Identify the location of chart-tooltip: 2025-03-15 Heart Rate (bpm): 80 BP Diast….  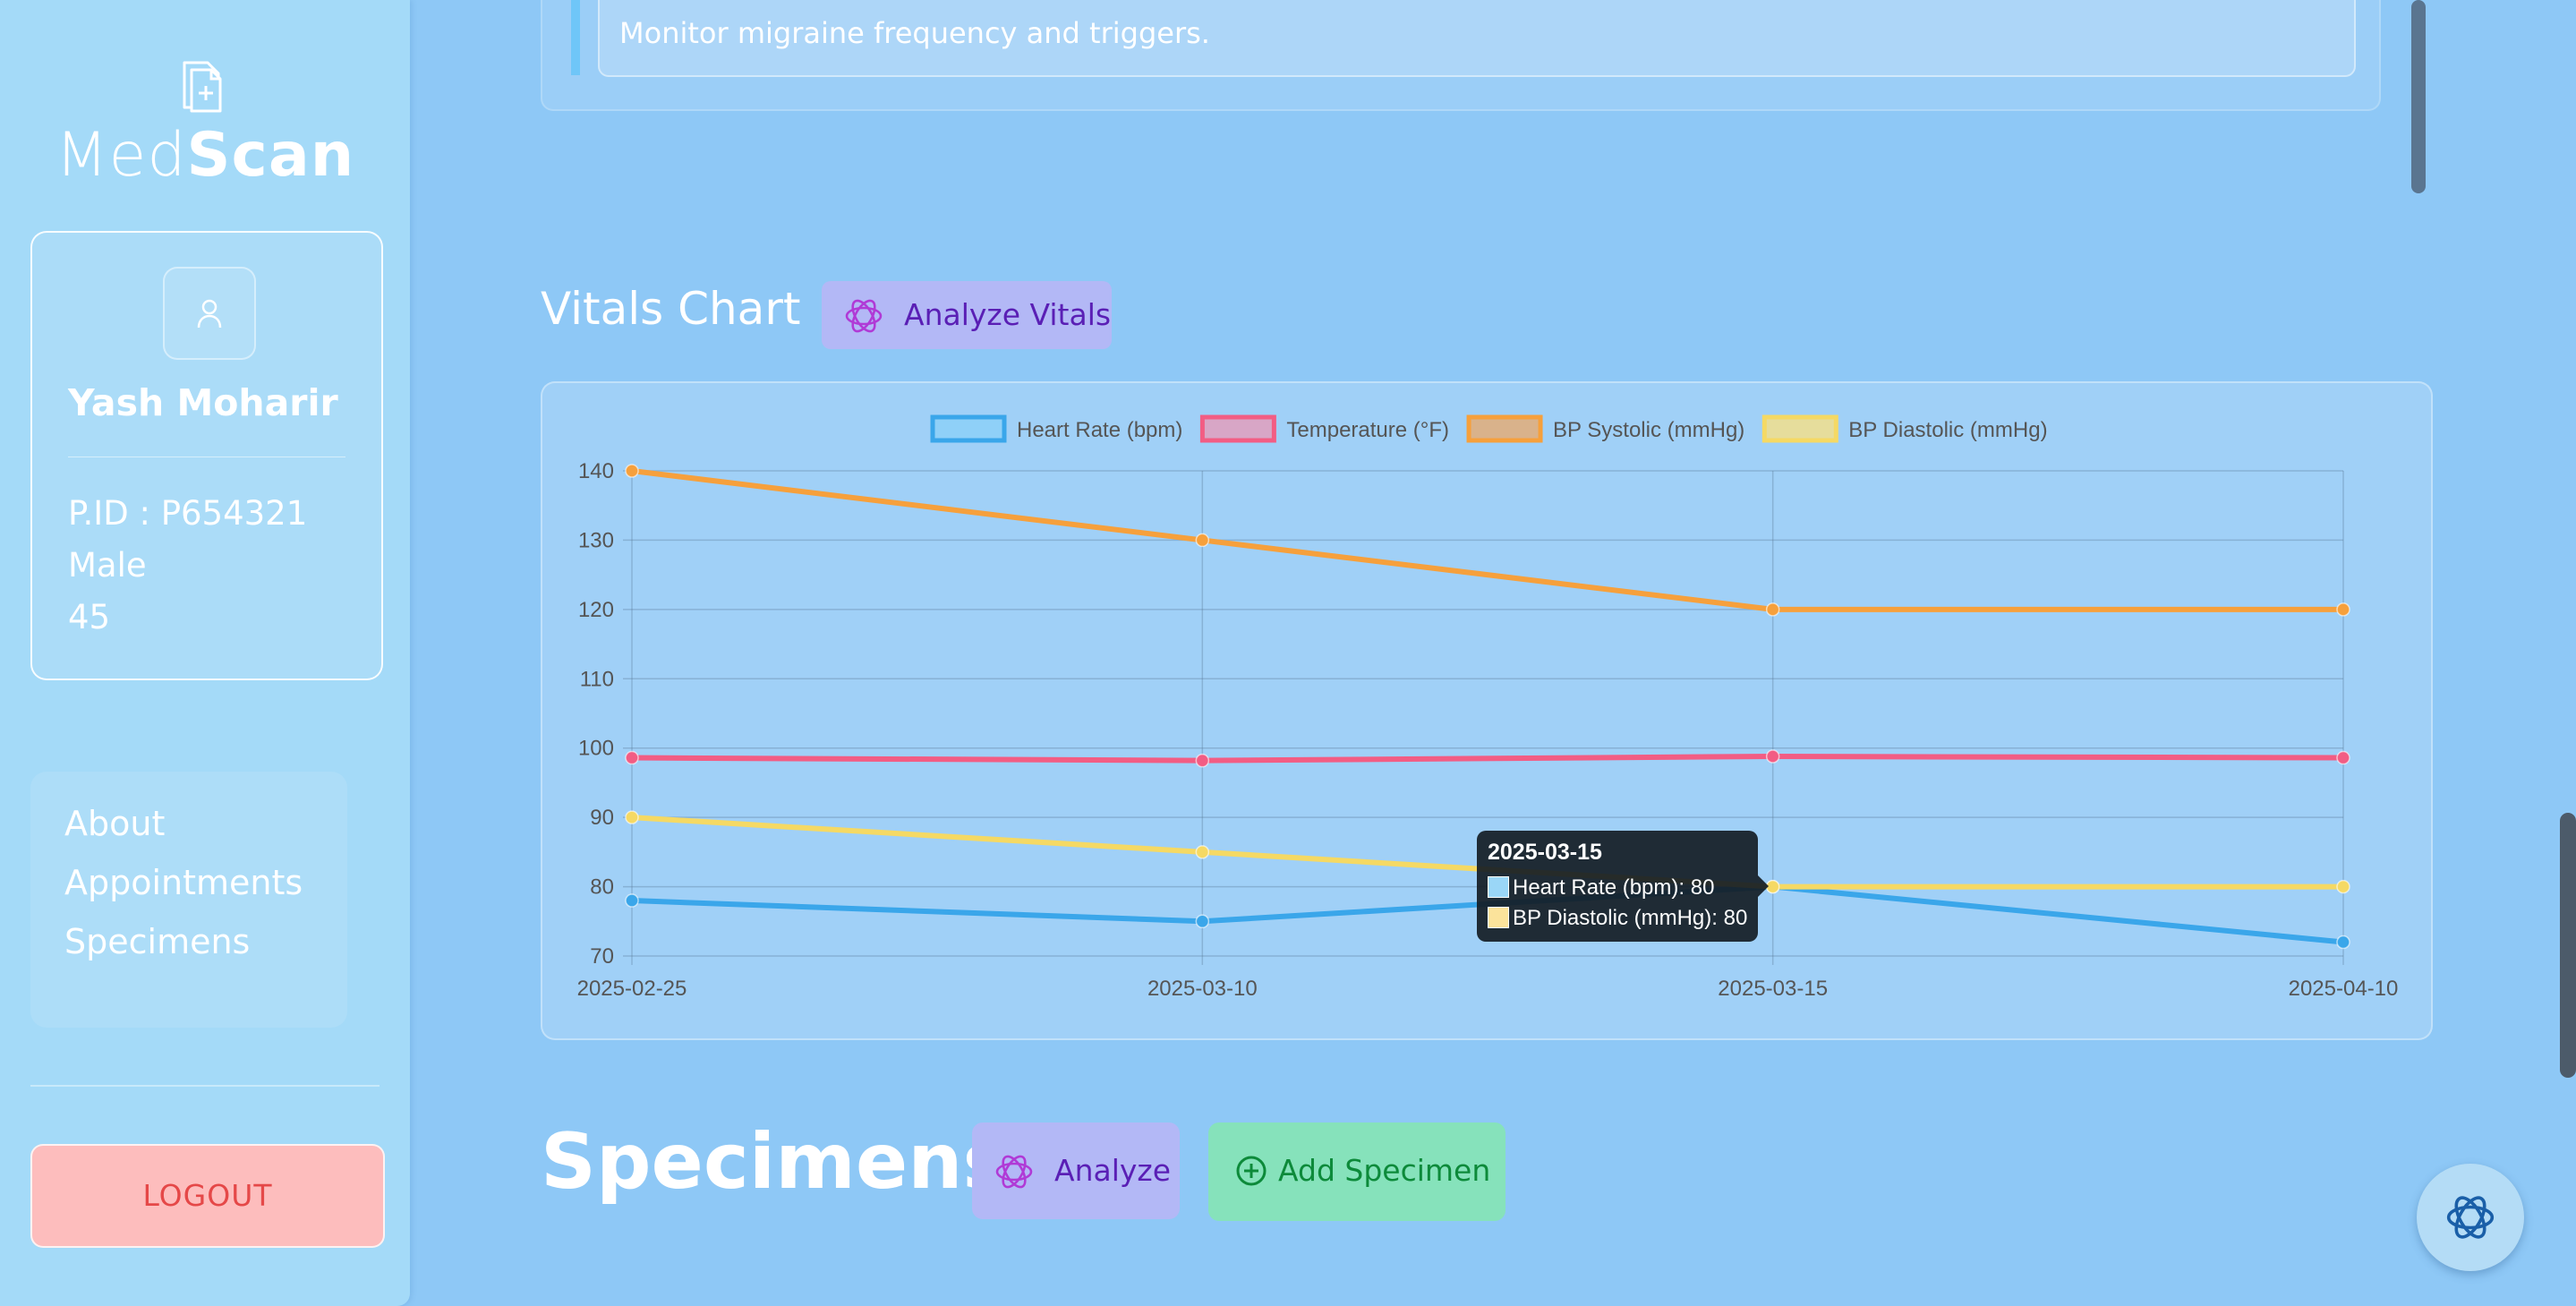
(1617, 886).